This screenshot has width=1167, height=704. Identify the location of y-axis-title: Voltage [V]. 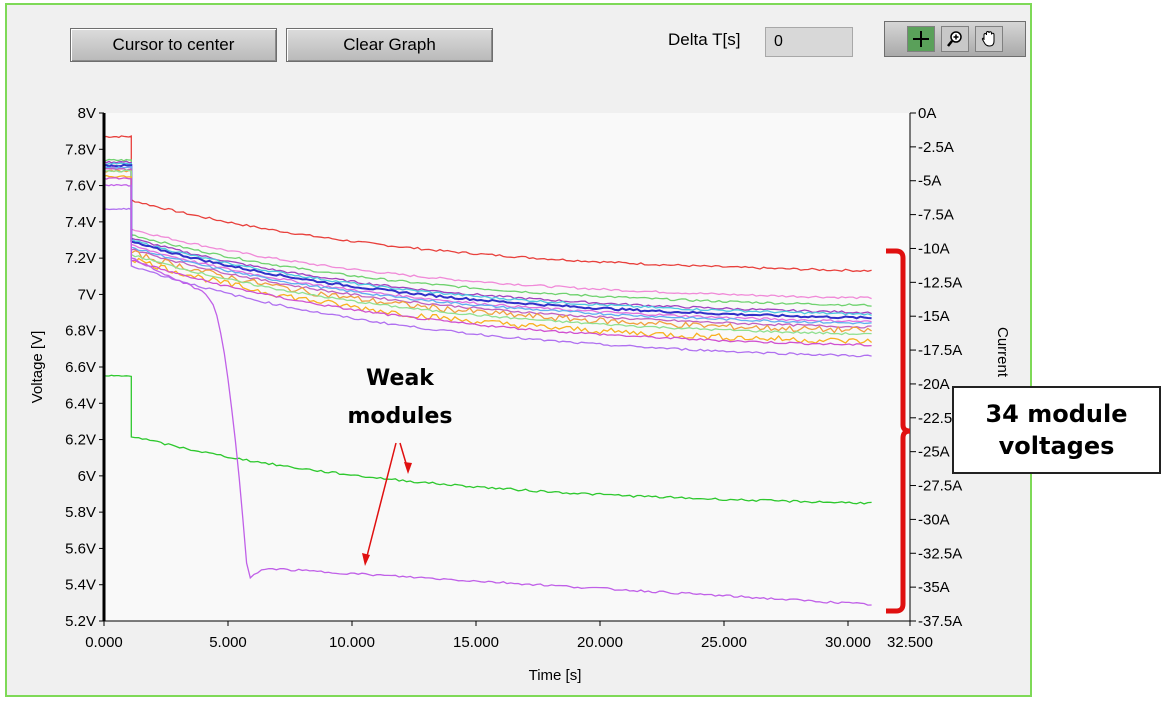
(37, 367).